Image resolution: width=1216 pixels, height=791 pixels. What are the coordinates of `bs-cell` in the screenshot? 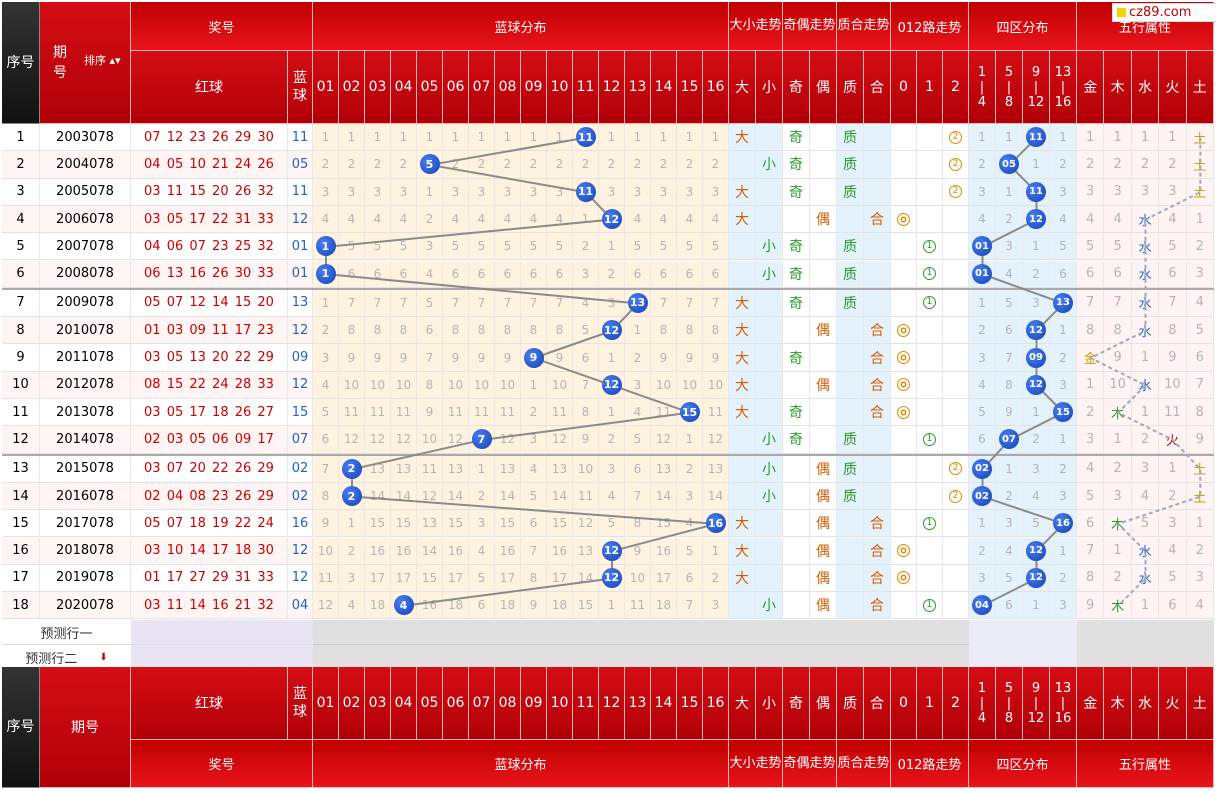 It's located at (769, 413).